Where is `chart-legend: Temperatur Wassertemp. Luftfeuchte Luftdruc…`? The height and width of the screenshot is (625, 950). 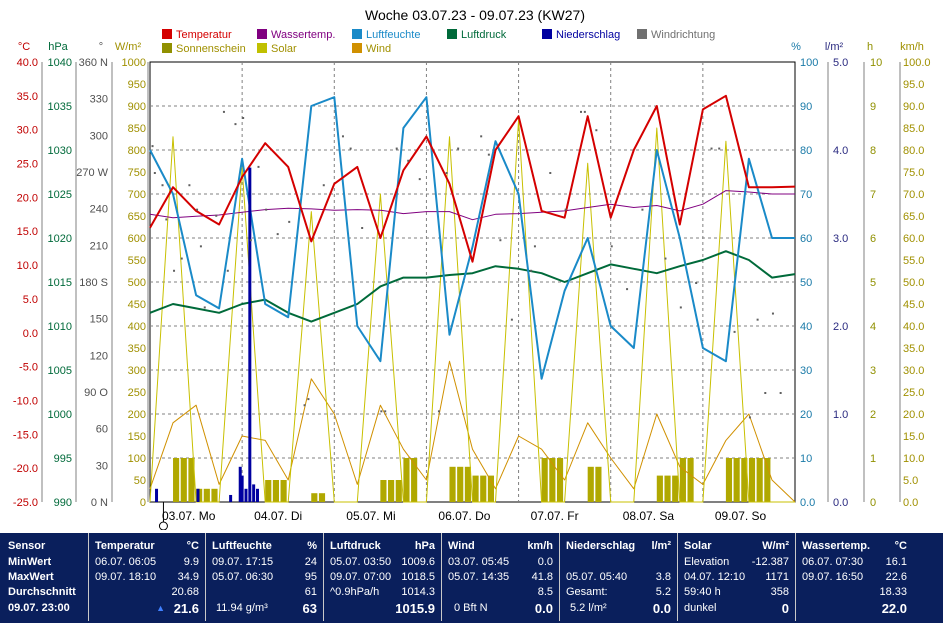
chart-legend: Temperatur Wassertemp. Luftfeuchte Luftdruc… is located at coordinates (438, 42).